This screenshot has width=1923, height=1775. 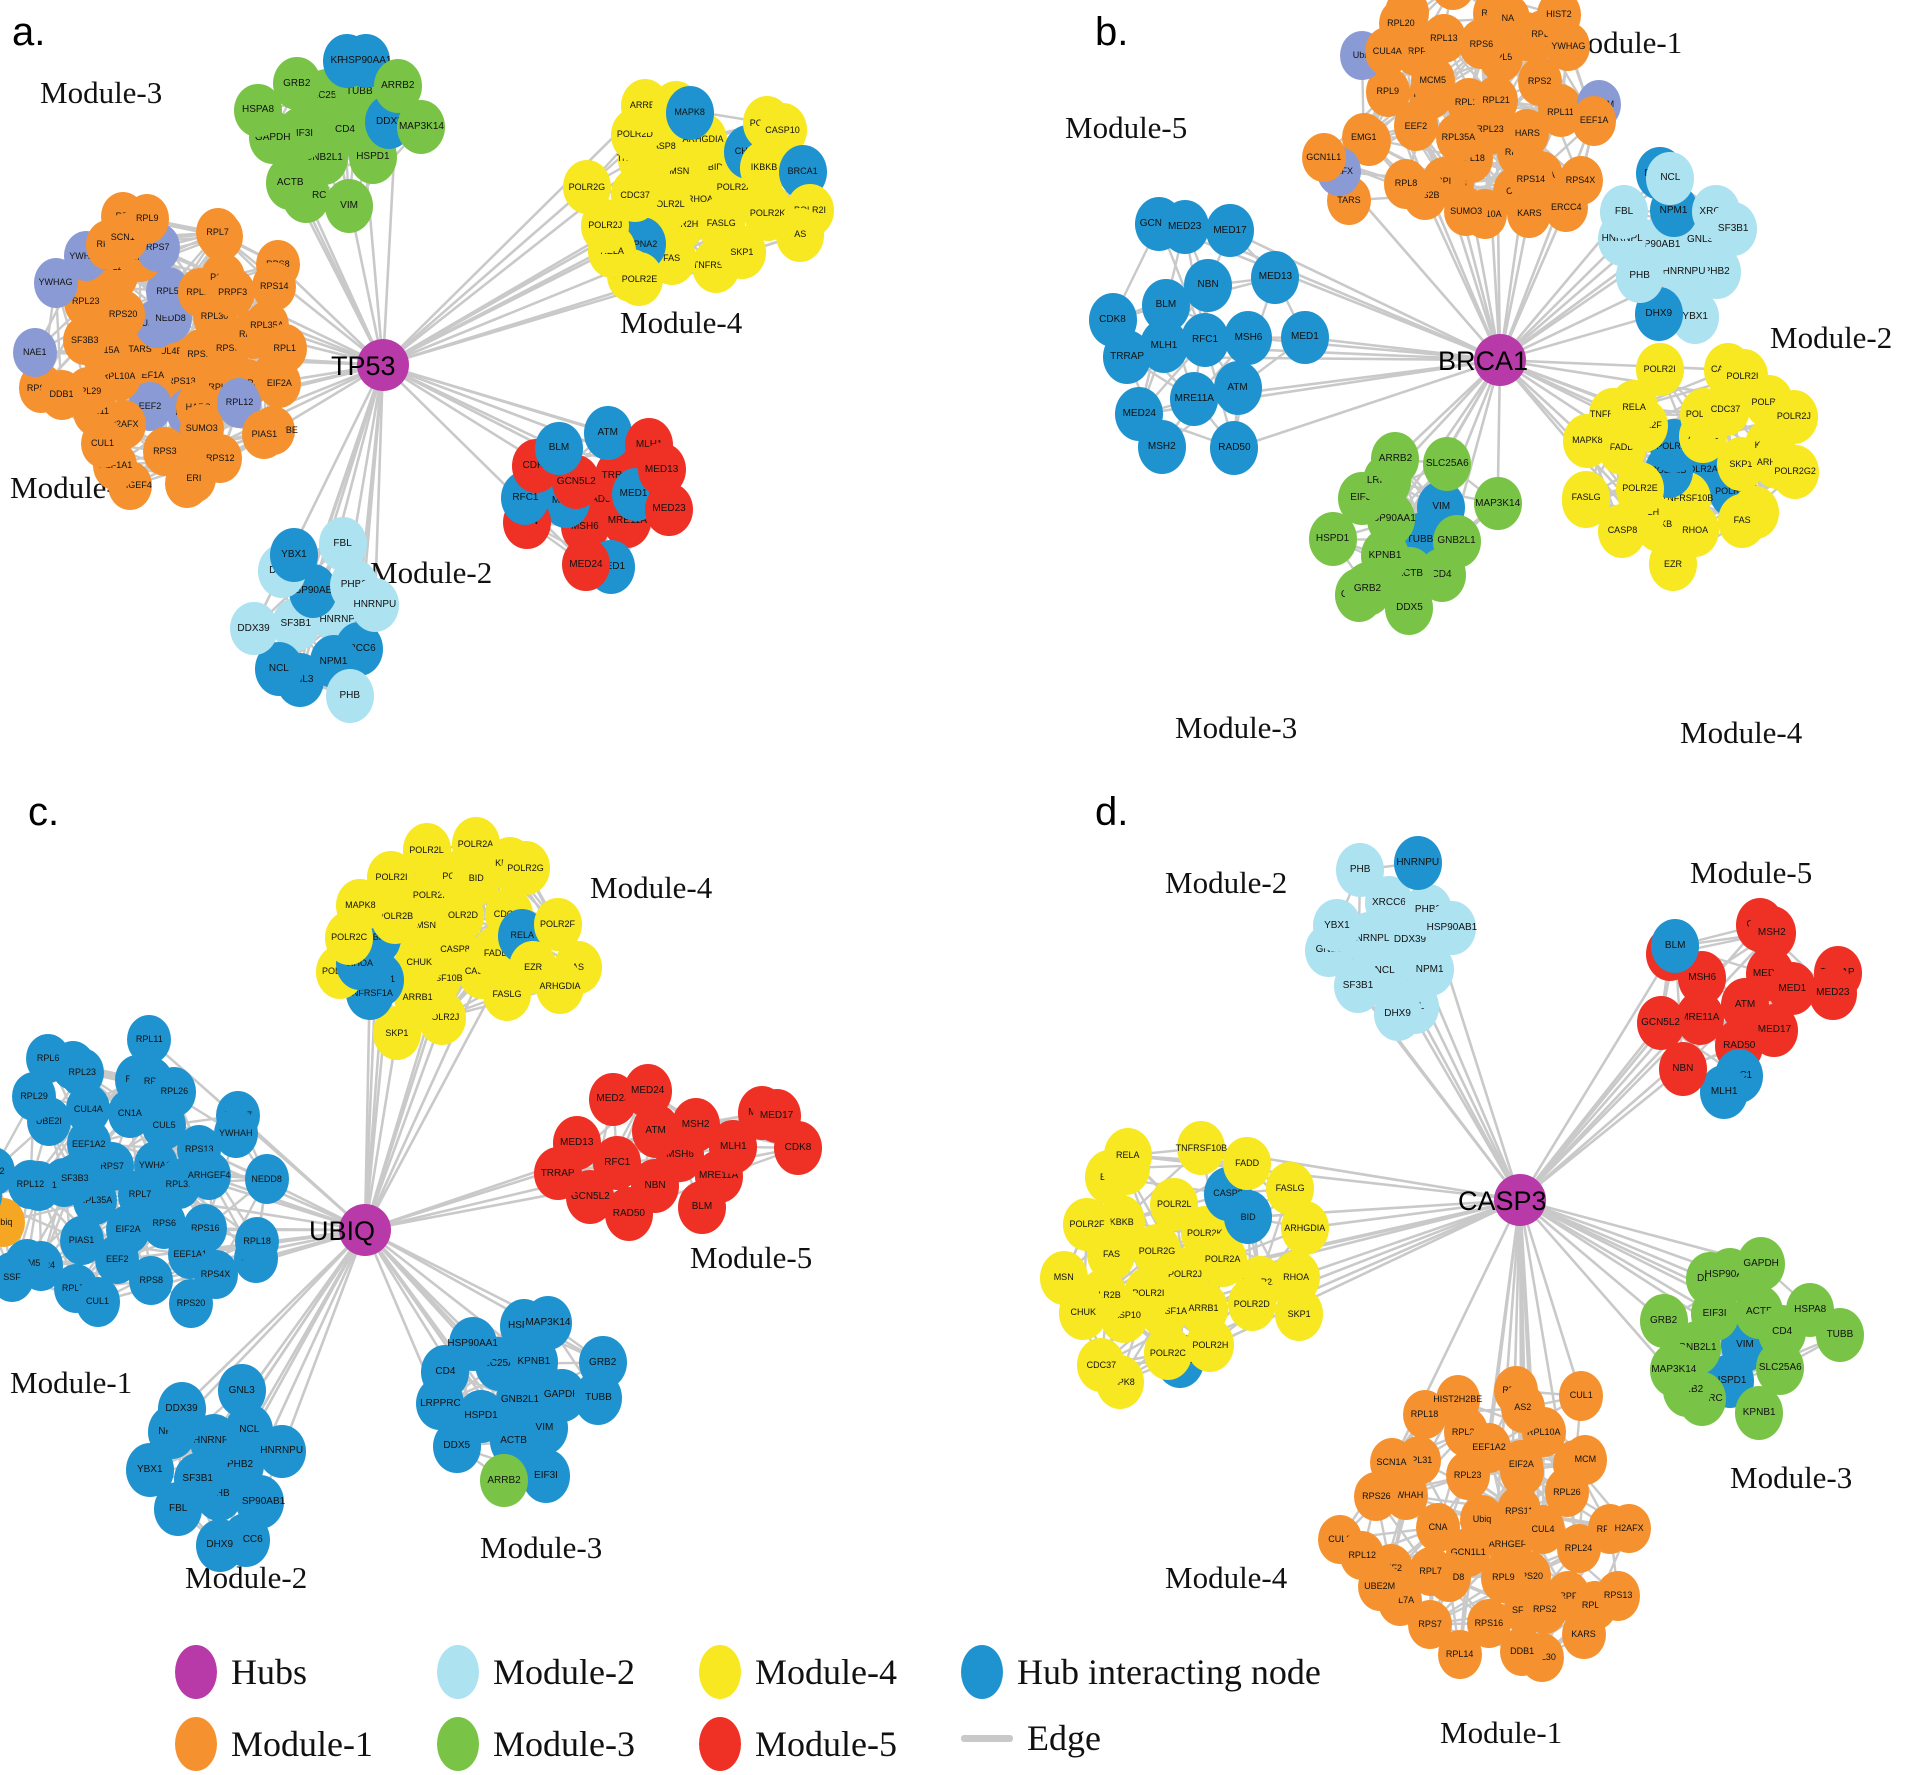 I want to click on network-node: GCN1L1, so click(x=1323, y=158).